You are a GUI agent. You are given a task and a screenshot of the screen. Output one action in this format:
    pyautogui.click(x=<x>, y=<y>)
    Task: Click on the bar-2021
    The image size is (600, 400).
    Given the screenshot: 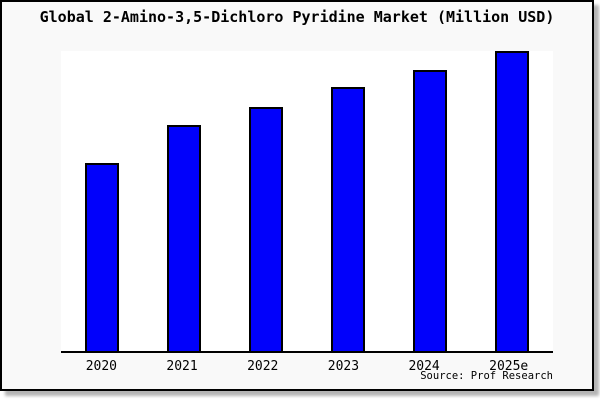 What is the action you would take?
    pyautogui.click(x=184, y=238)
    